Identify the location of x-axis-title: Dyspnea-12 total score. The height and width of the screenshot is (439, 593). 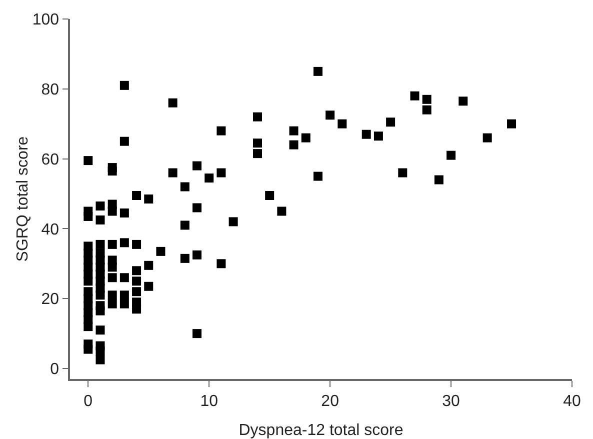
(321, 430).